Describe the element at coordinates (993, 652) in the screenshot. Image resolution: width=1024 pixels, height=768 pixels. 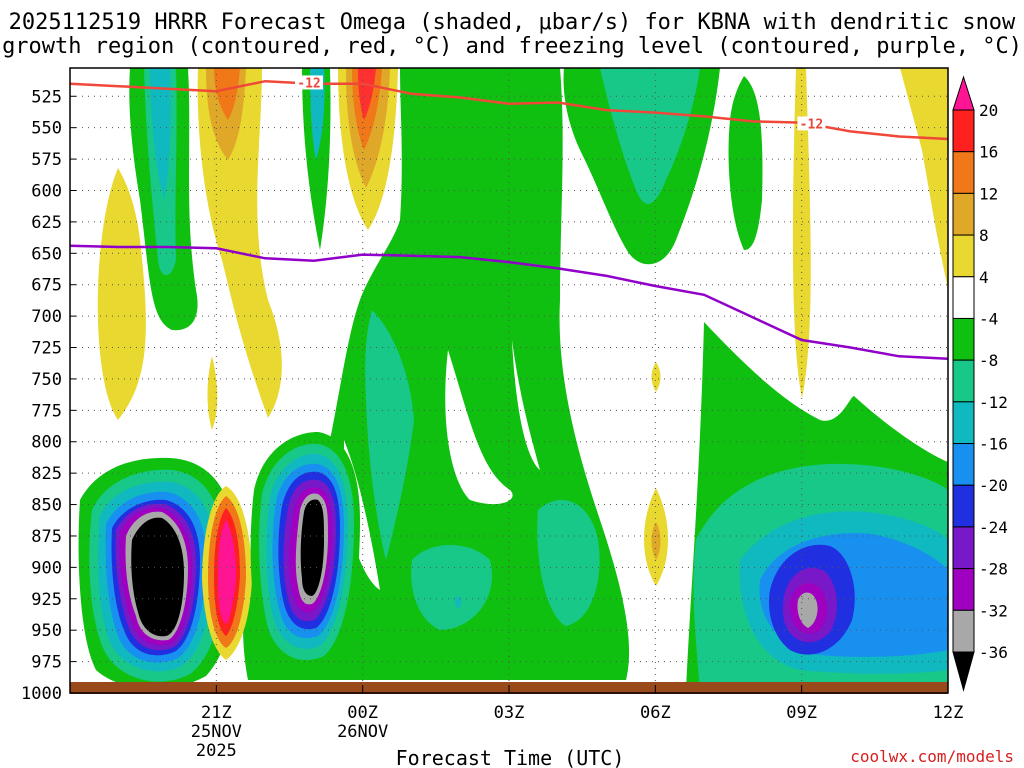
I see `colorbar-label: -36` at that location.